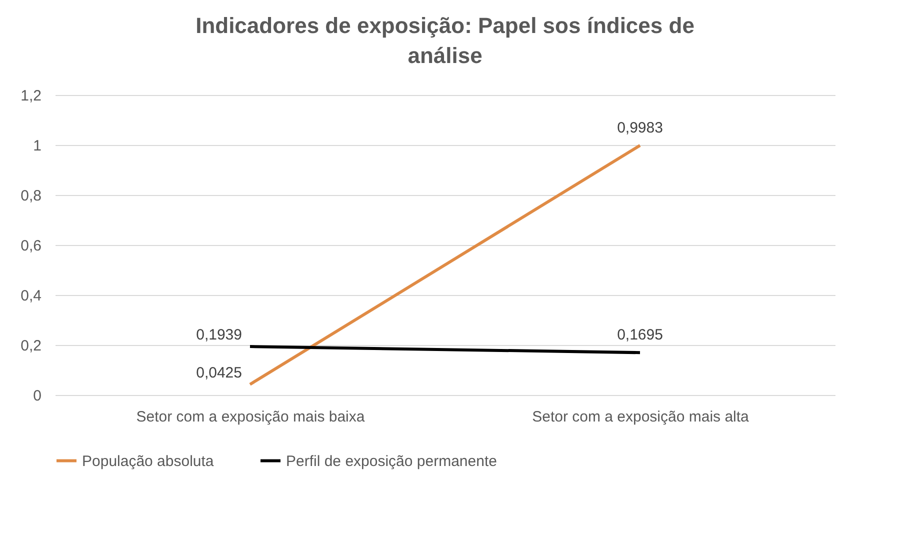  I want to click on legend-label: População absoluta, so click(148, 461).